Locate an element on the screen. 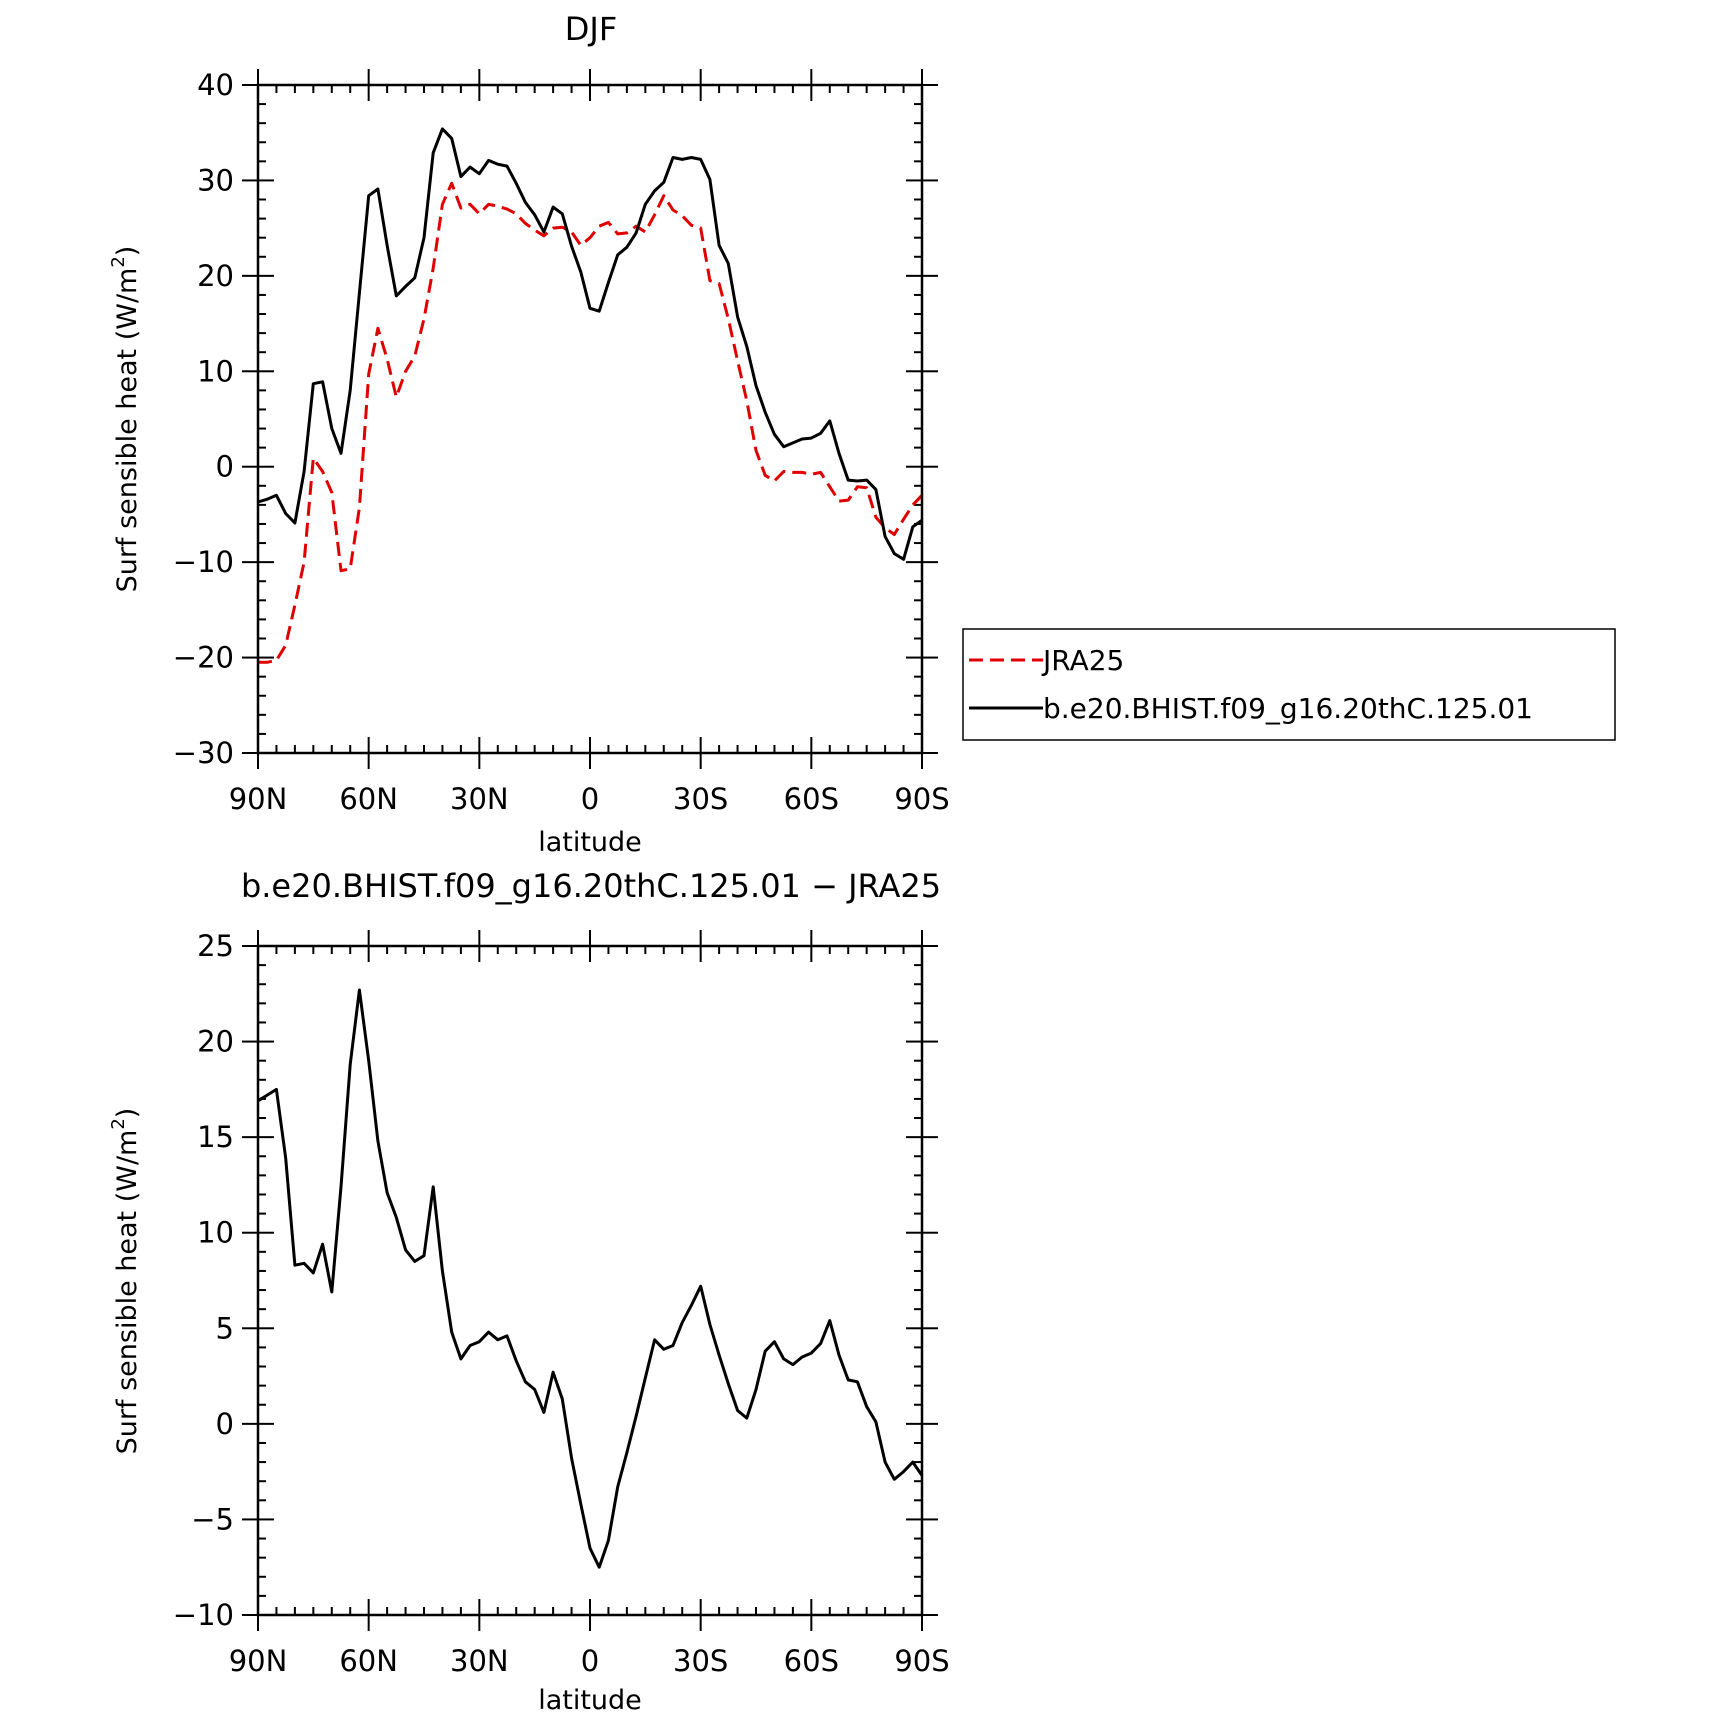 The image size is (1710, 1712). legend-model-label: b.e20.BHIST.f09_g16.20thC.125.01 is located at coordinates (1288, 708).